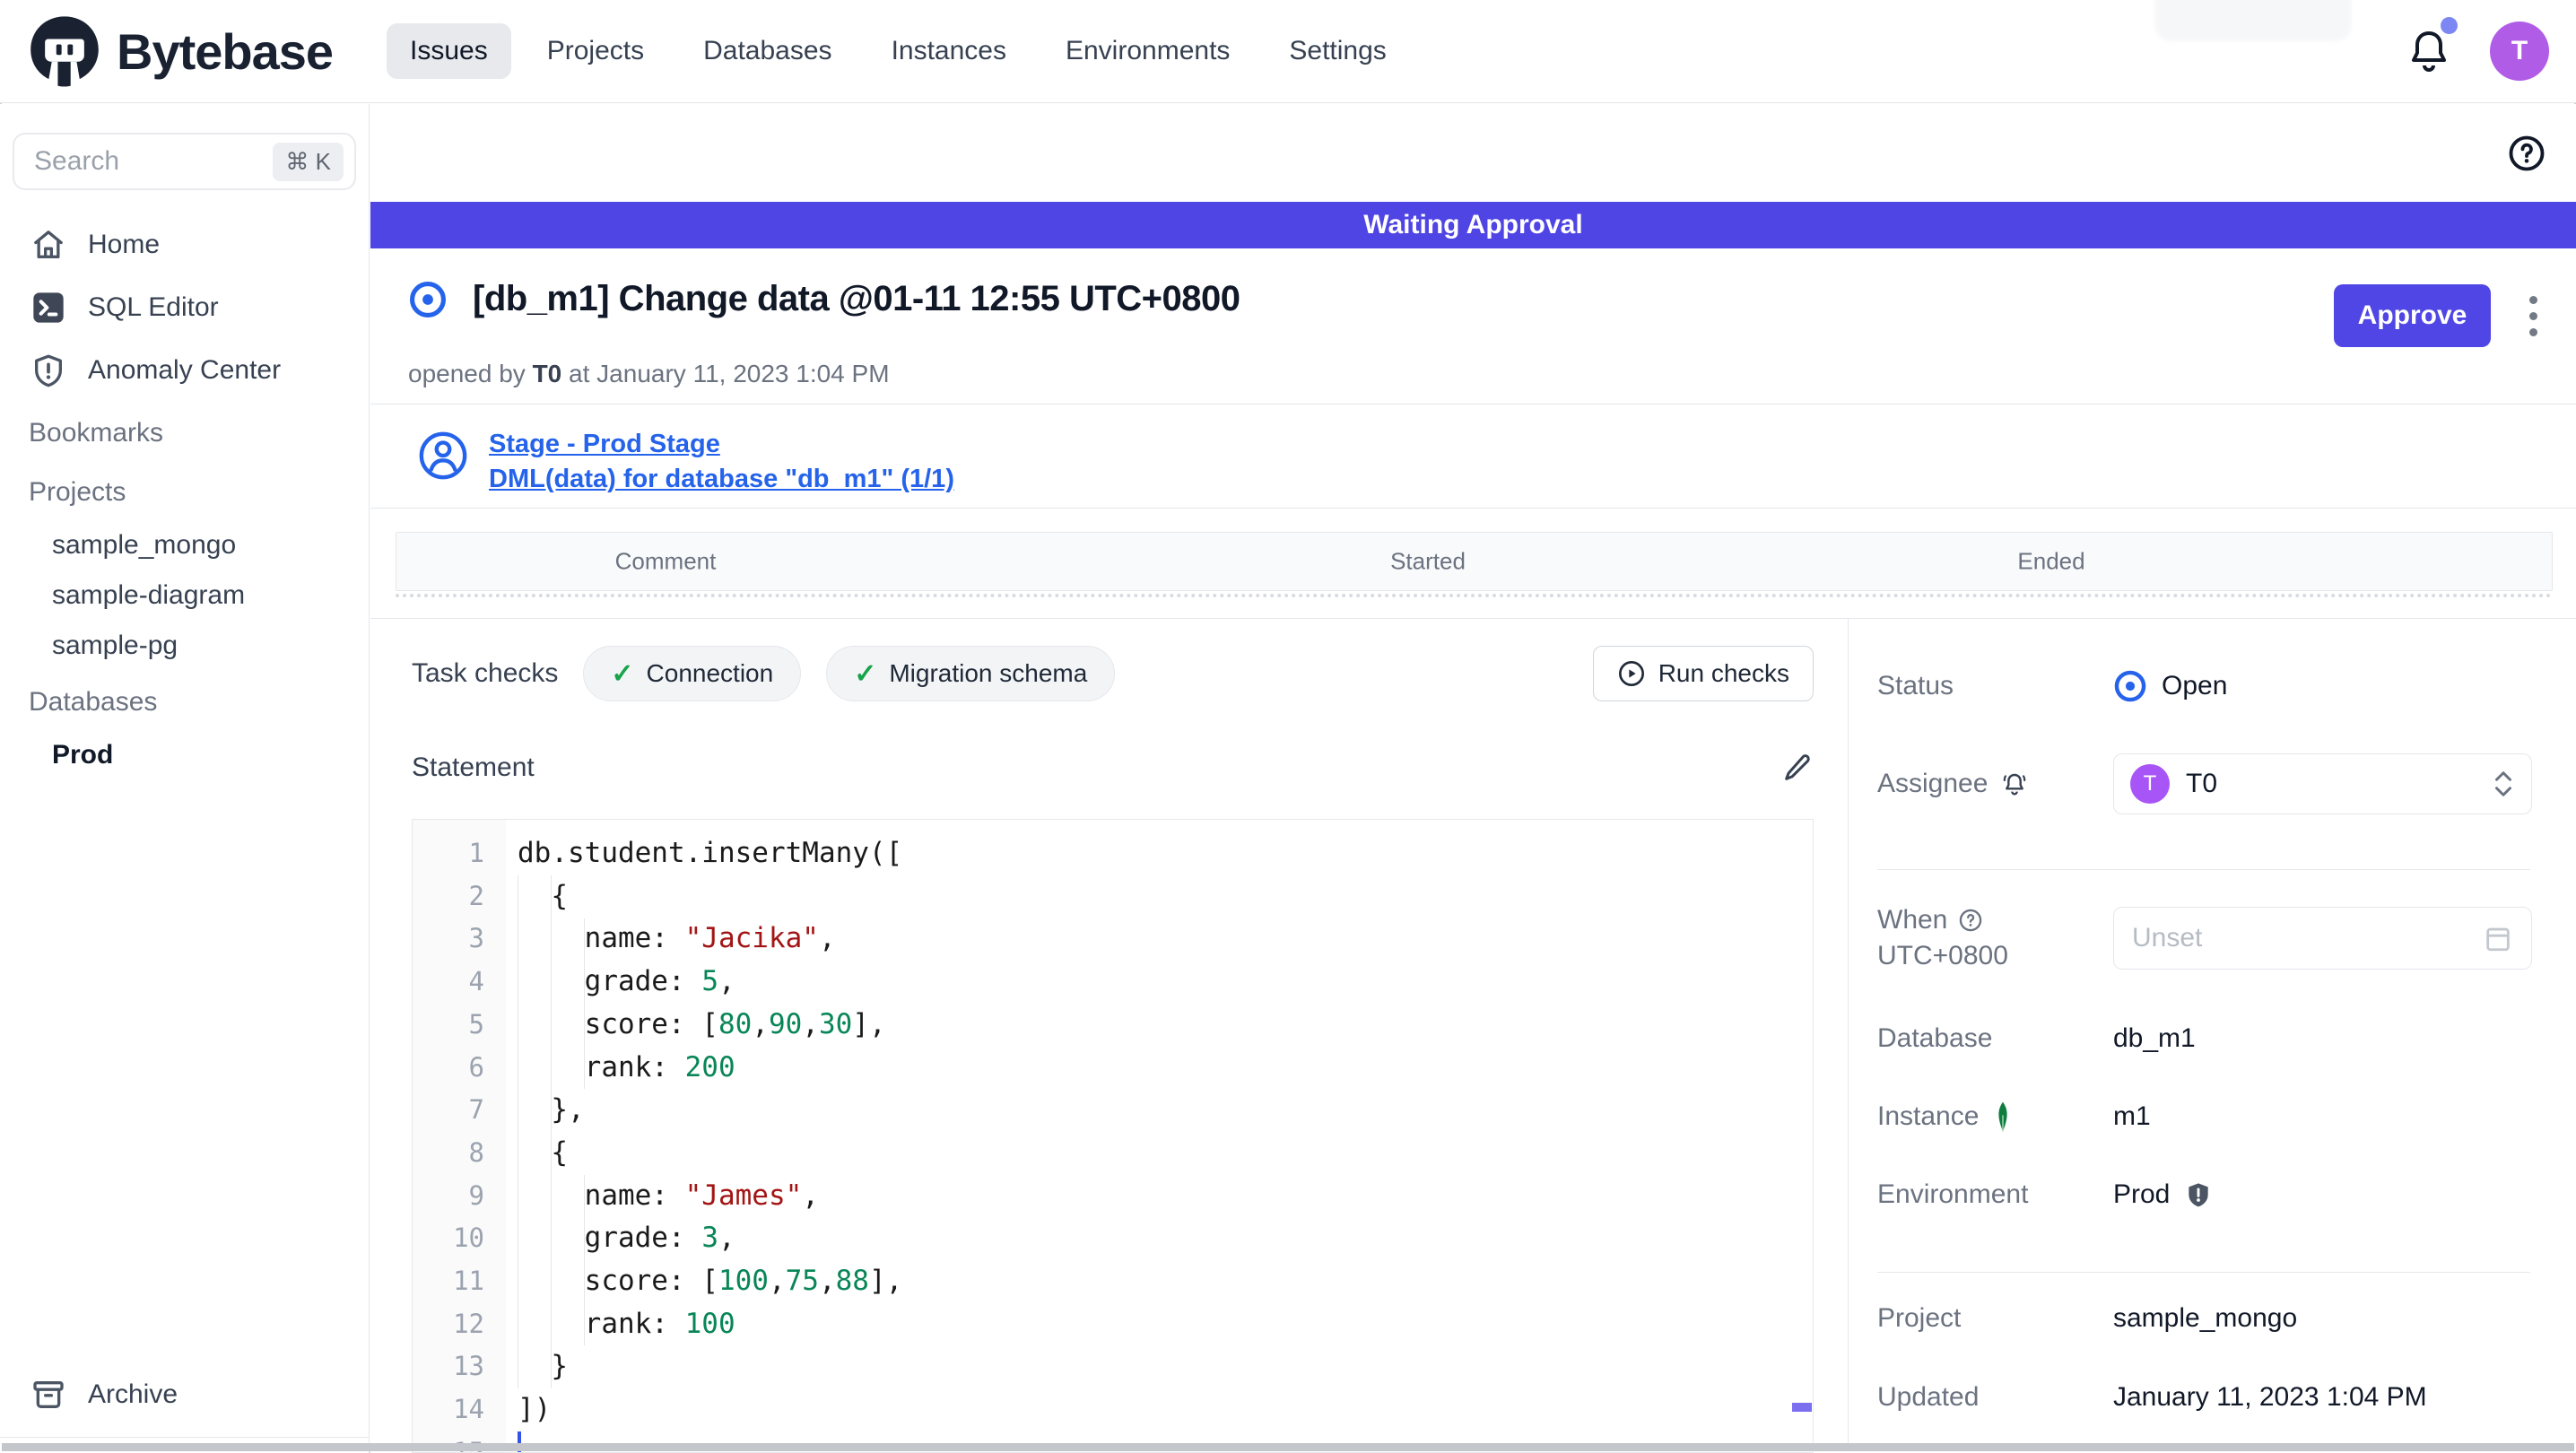 This screenshot has width=2576, height=1453. I want to click on topbar-right: T, so click(2351, 40).